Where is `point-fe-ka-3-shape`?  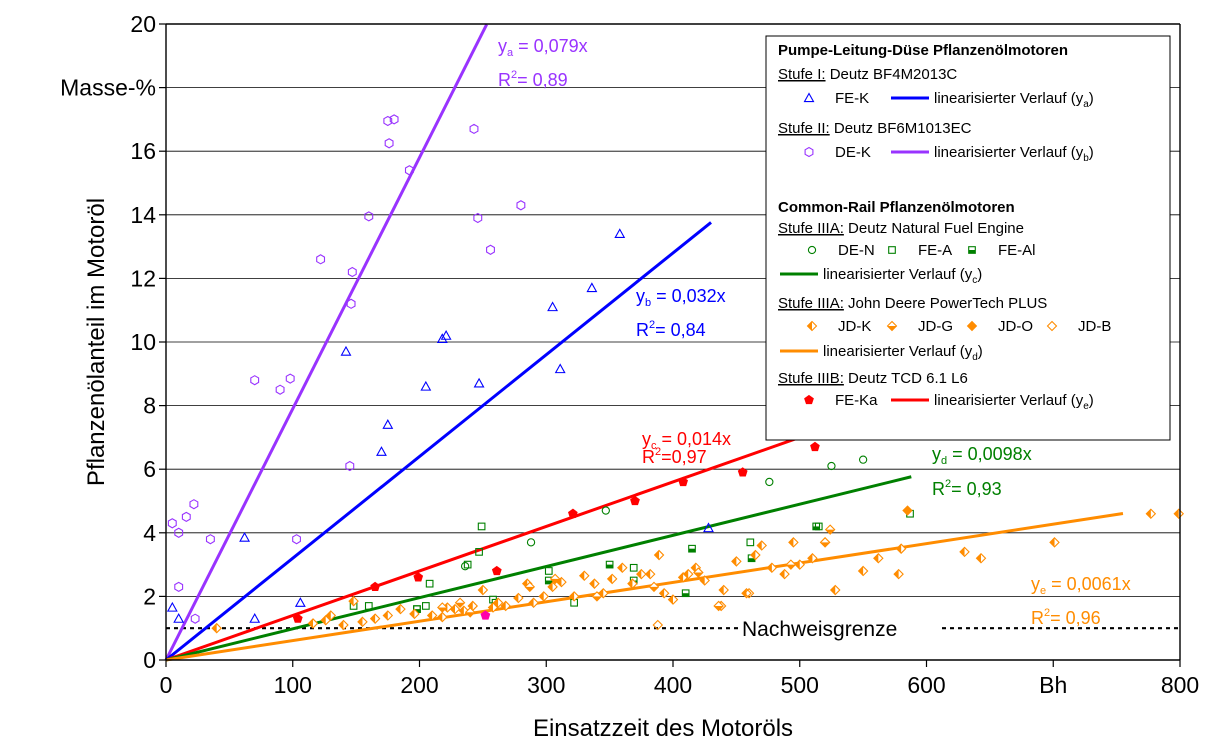 point-fe-ka-3-shape is located at coordinates (496, 570).